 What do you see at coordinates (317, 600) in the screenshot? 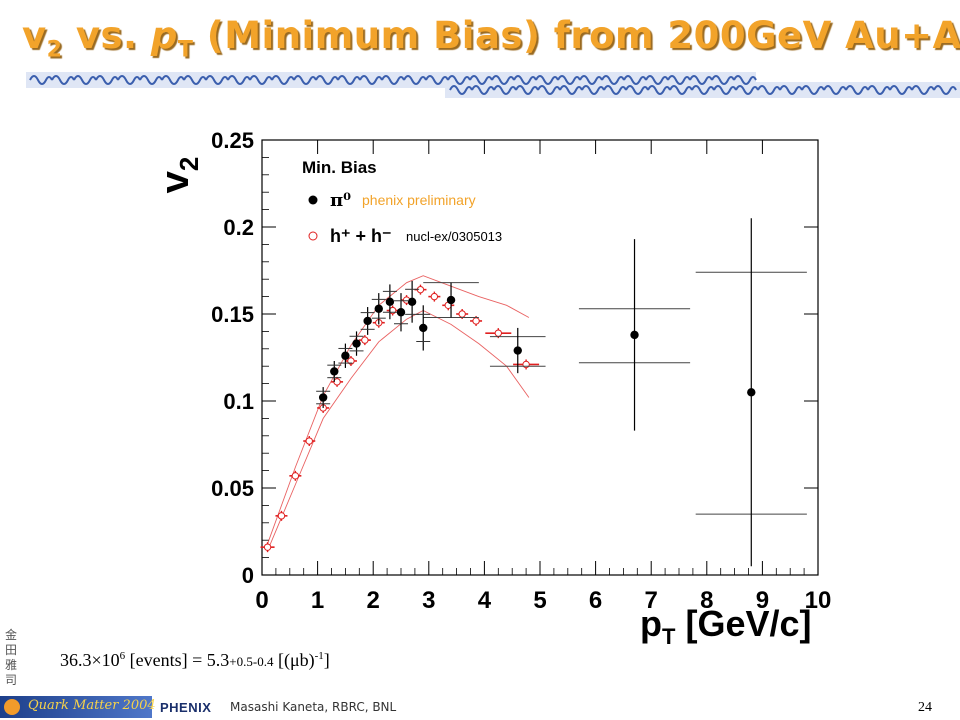
I see `x-tick-label: 1` at bounding box center [317, 600].